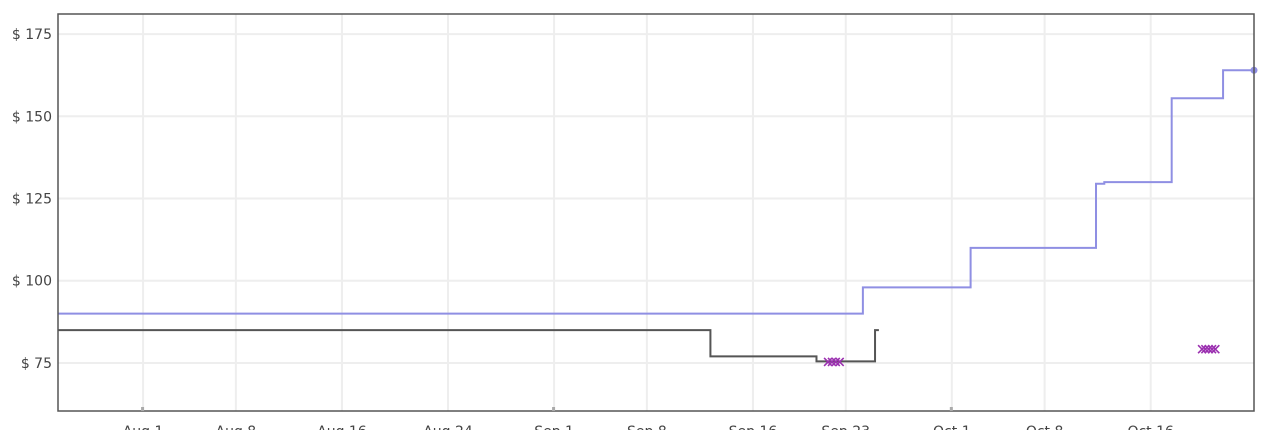 This screenshot has height=430, width=1272. Describe the element at coordinates (36, 364) in the screenshot. I see `y-tick-label: $ 75` at that location.